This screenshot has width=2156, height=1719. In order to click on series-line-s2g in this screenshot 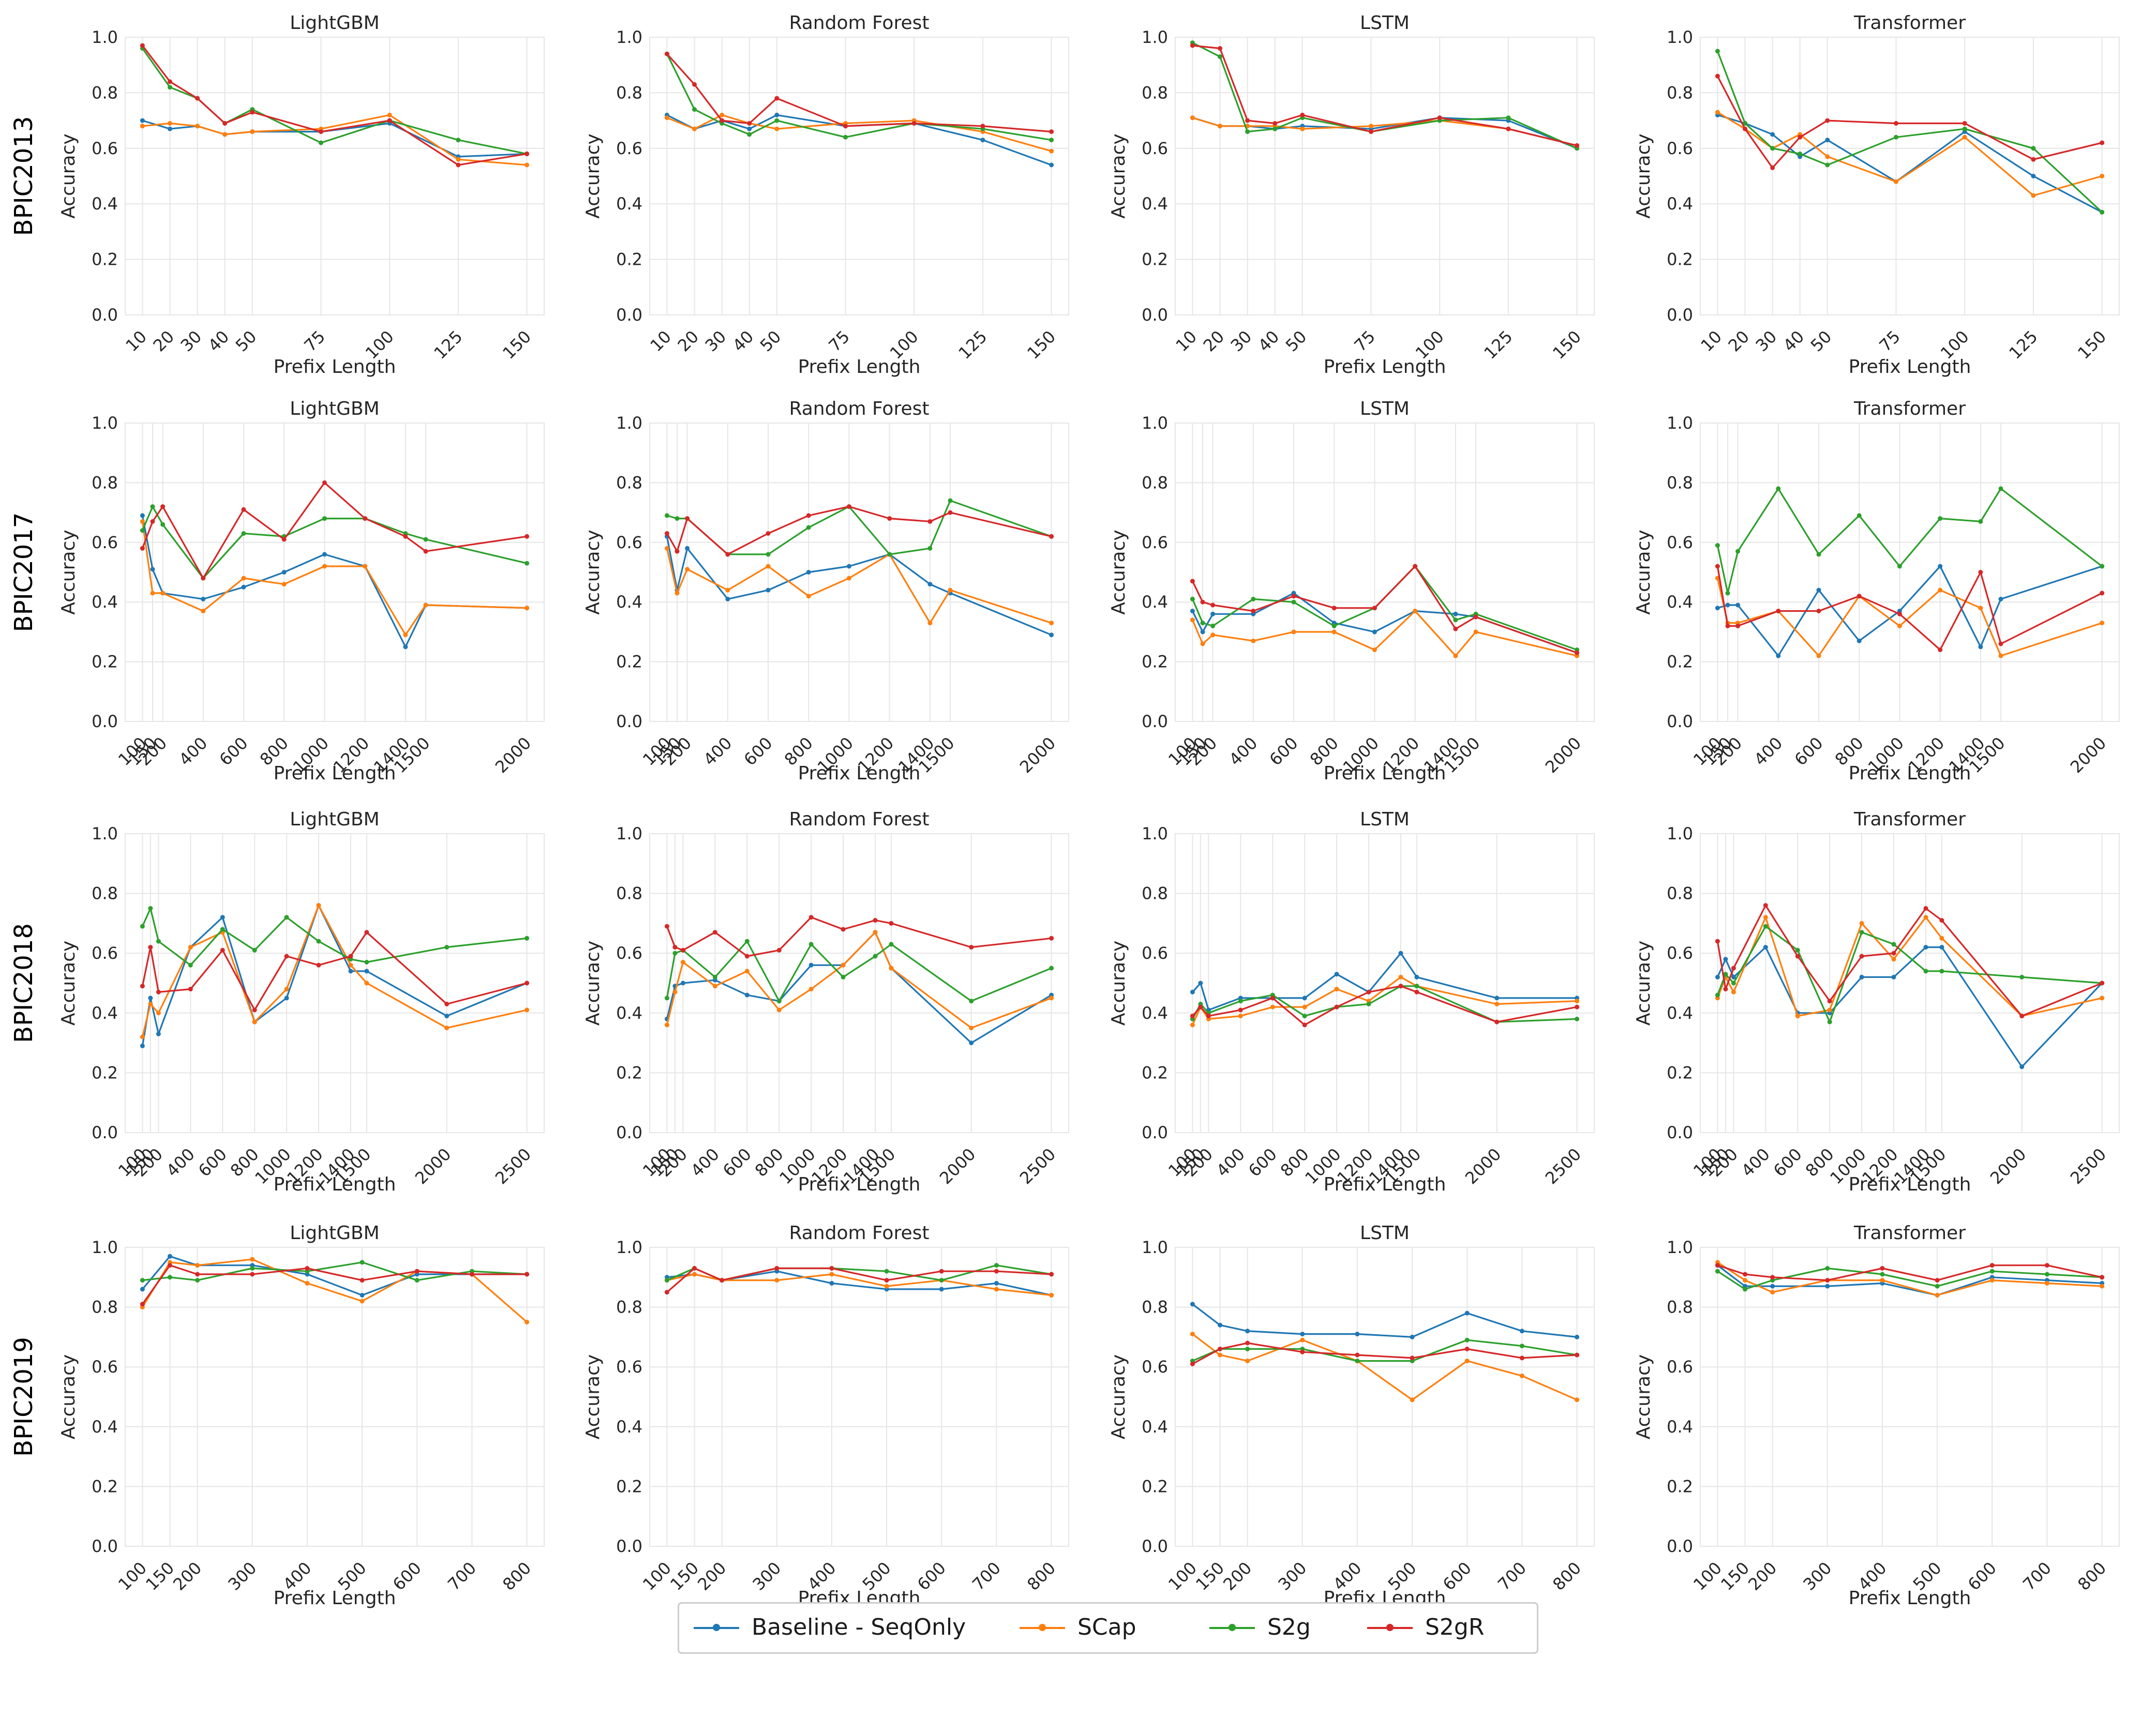, I will do `click(859, 1272)`.